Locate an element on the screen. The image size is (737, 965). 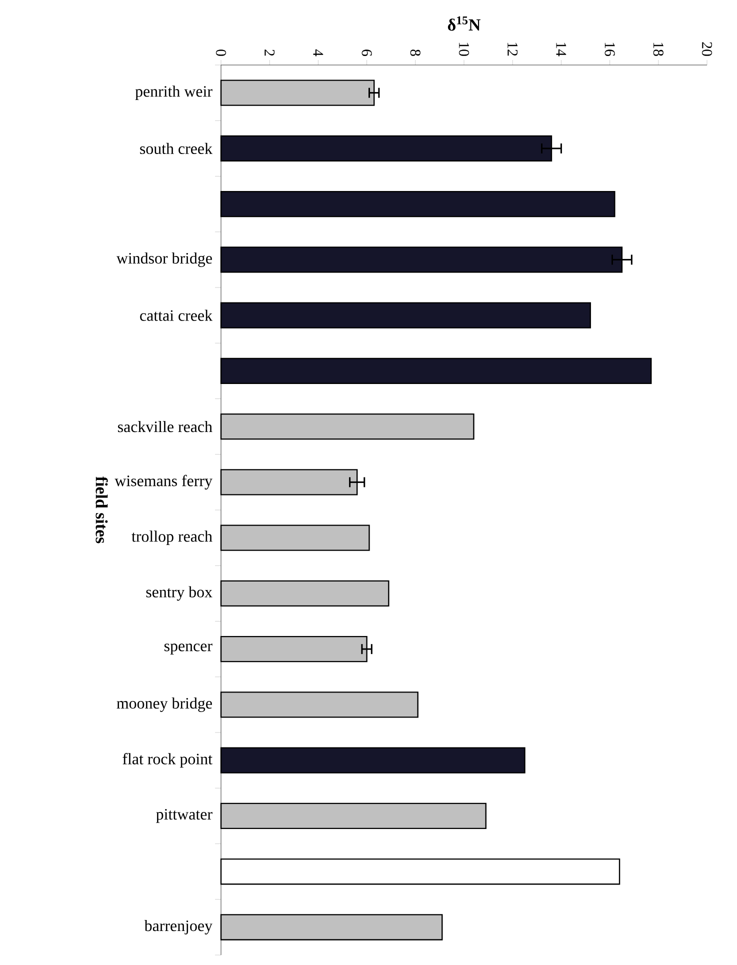
x-tick-label: 20 is located at coordinates (707, 49).